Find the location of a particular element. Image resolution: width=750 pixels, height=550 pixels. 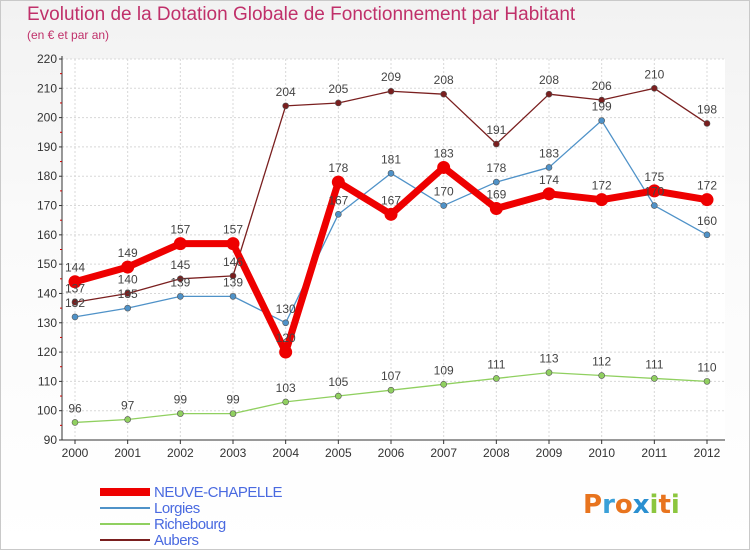

legend-label: Lorgies is located at coordinates (177, 508).